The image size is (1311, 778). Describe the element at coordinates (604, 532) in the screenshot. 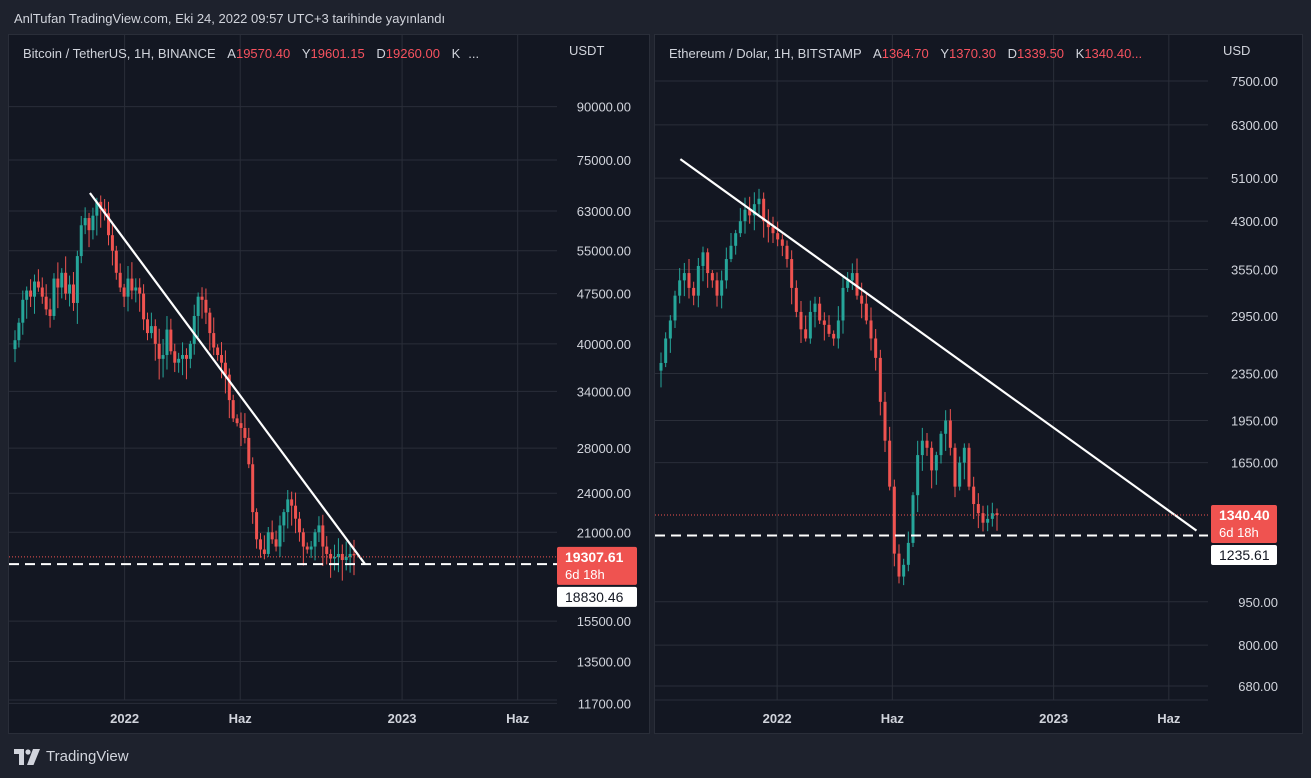

I see `btc-y-tick-label: 21000.00` at that location.